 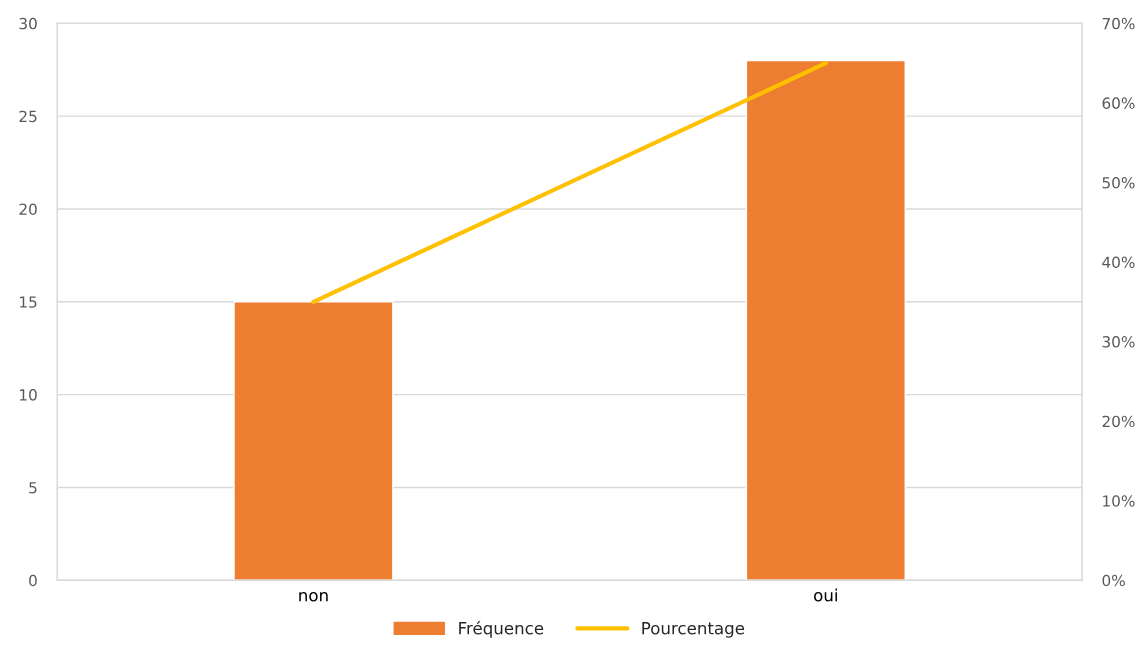 I want to click on y-tick-label: 30, so click(x=28, y=23).